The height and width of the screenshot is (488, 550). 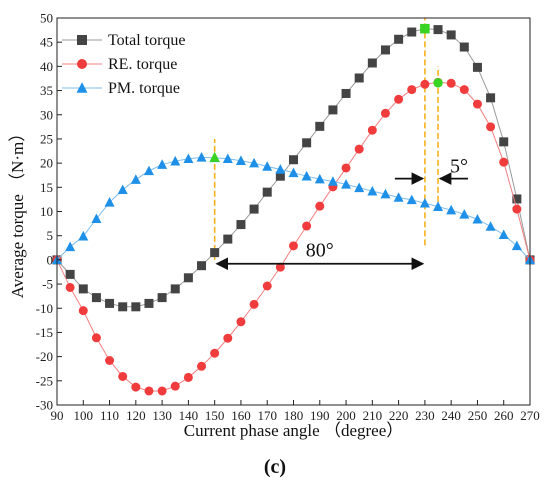 I want to click on y-tick-label: -20, so click(x=44, y=356).